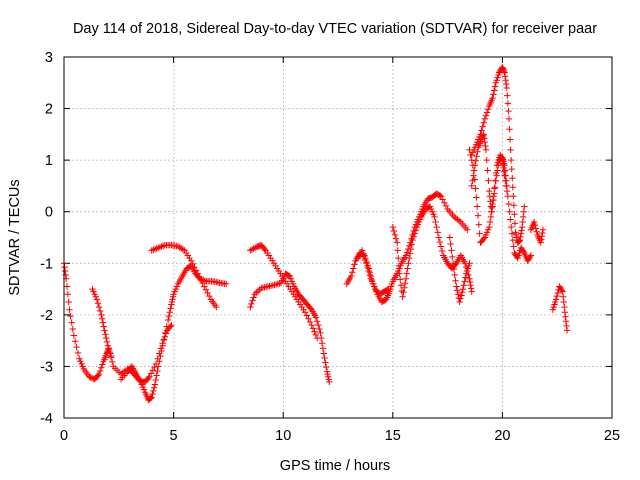 This screenshot has width=640, height=480. I want to click on y-tick-label: 3, so click(49, 58).